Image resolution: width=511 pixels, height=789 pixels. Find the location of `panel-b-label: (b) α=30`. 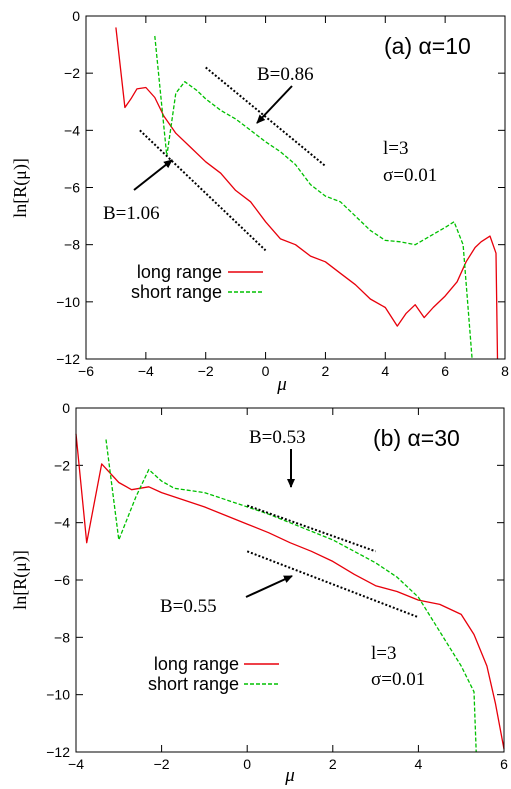

panel-b-label: (b) α=30 is located at coordinates (416, 438).